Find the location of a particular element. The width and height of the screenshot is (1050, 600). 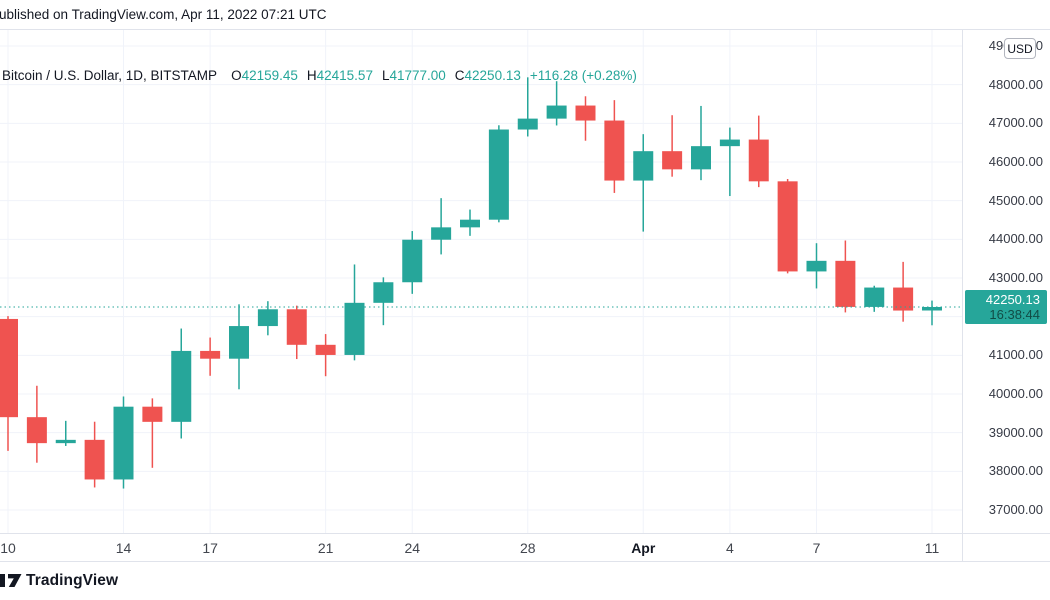

price-axis-label: 40000.00 is located at coordinates (1015, 393).